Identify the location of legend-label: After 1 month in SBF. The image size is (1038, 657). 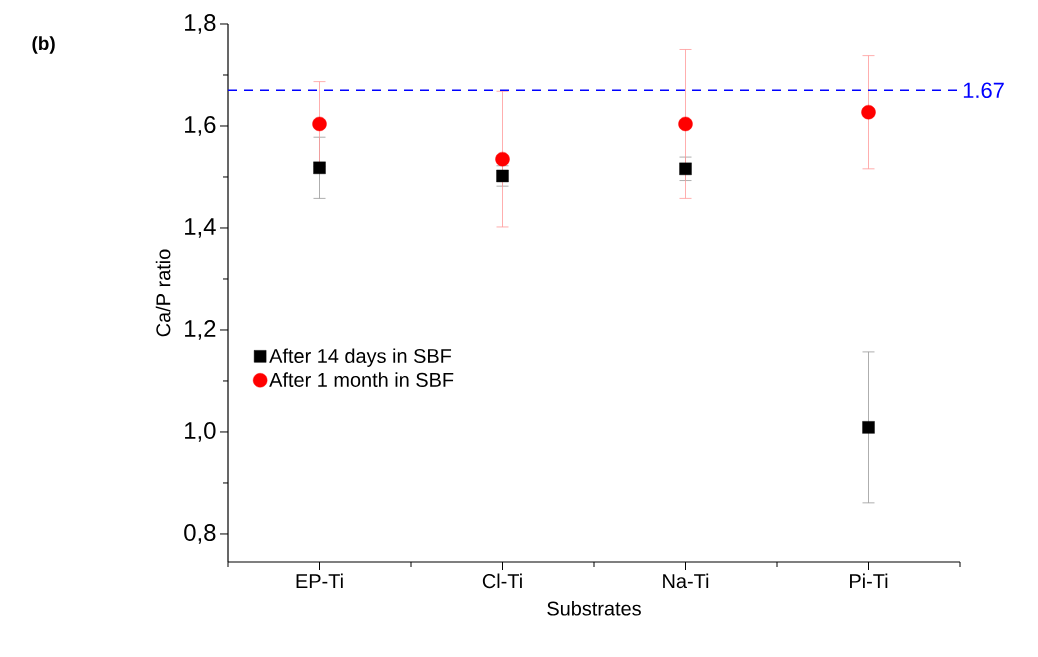
(361, 379).